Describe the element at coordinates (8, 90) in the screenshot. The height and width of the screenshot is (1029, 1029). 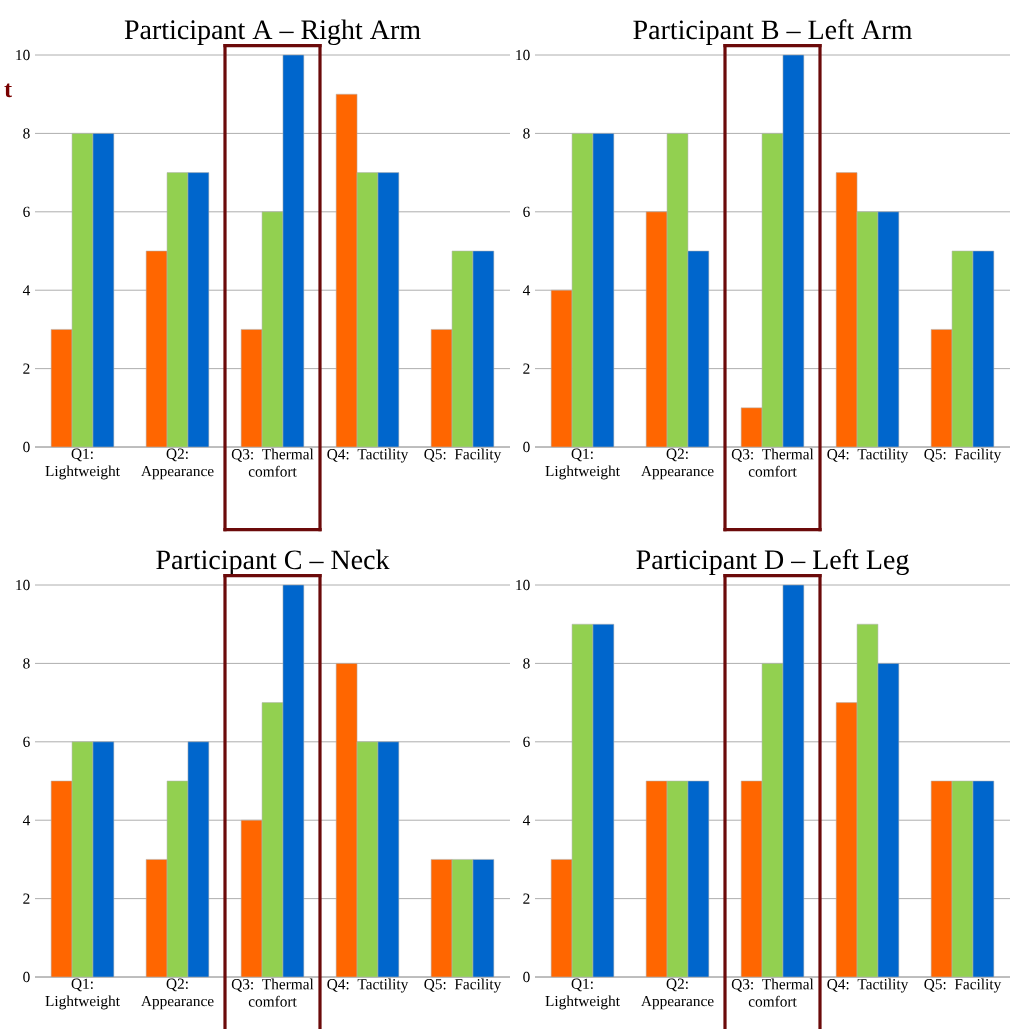
I see `text: t` at that location.